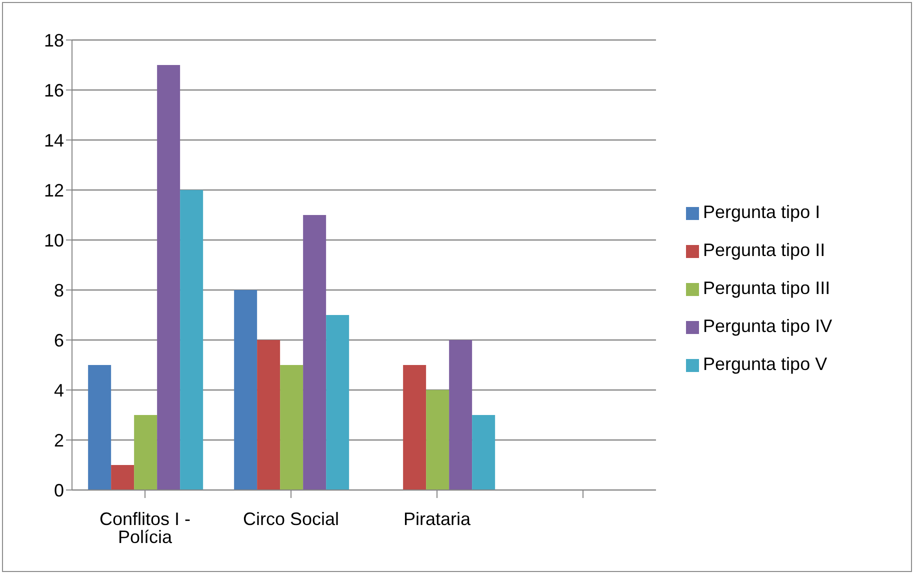 The height and width of the screenshot is (575, 916). Describe the element at coordinates (59, 340) in the screenshot. I see `y-tick-label: 6` at that location.